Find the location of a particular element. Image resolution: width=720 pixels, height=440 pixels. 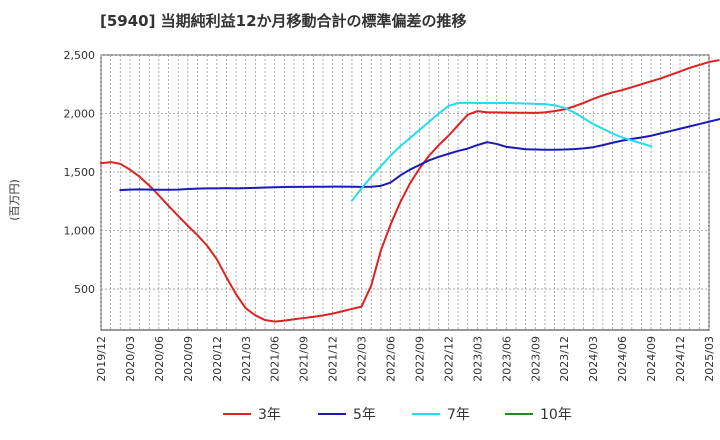

x-tick-label: 2022/09 is located at coordinates (419, 359).